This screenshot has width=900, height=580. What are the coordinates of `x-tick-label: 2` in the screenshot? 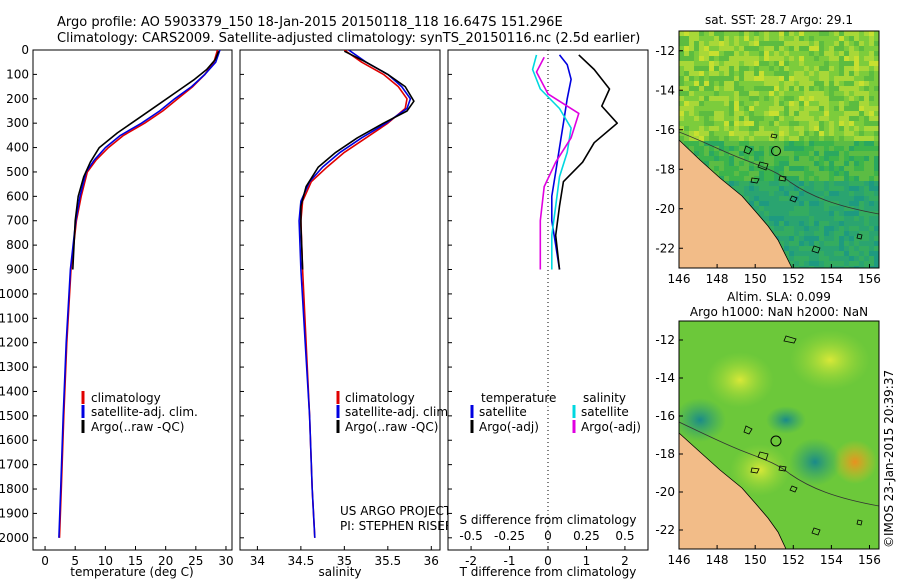 It's located at (625, 561).